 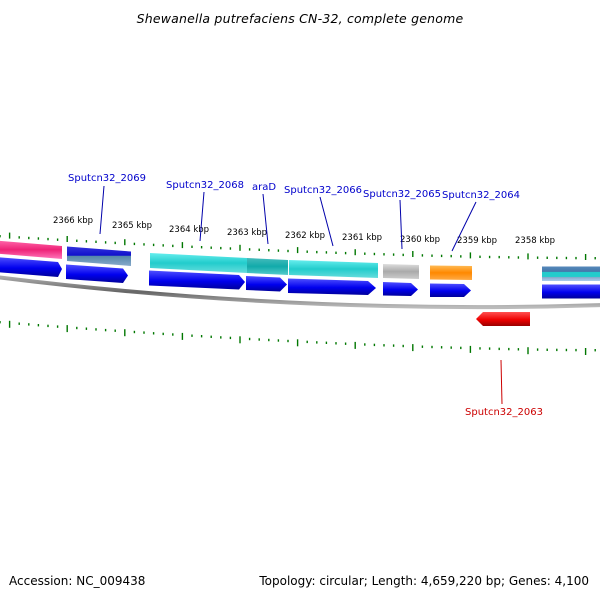 I want to click on cog-block-blue, so click(x=99, y=256).